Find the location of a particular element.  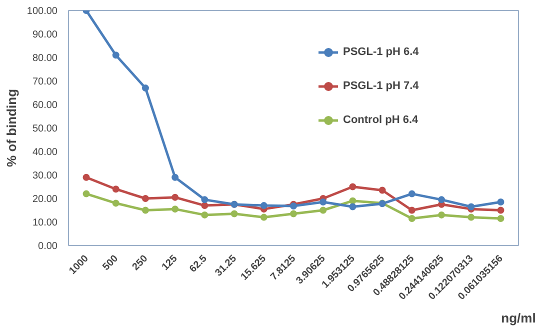

y-tick-label: 20.00 is located at coordinates (45, 199).